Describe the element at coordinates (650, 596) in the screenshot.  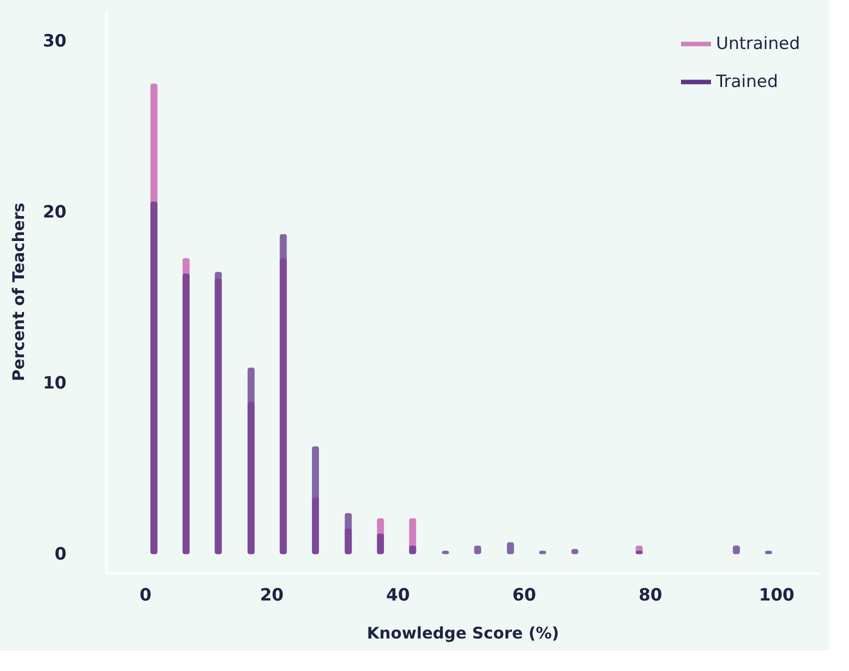
I see `x-tick-label: 80` at that location.